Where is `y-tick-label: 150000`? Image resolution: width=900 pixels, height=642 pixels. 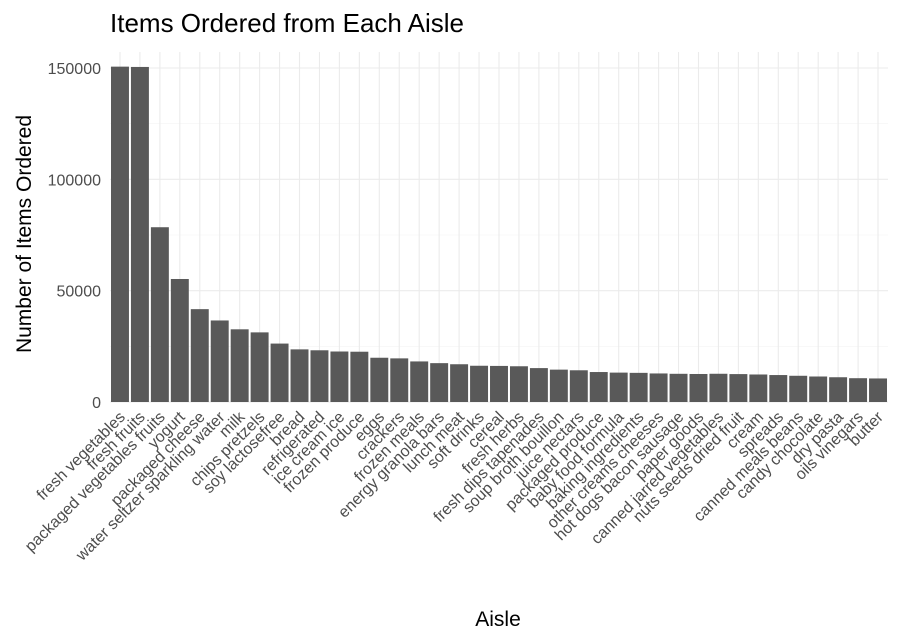
y-tick-label: 150000 is located at coordinates (74, 69).